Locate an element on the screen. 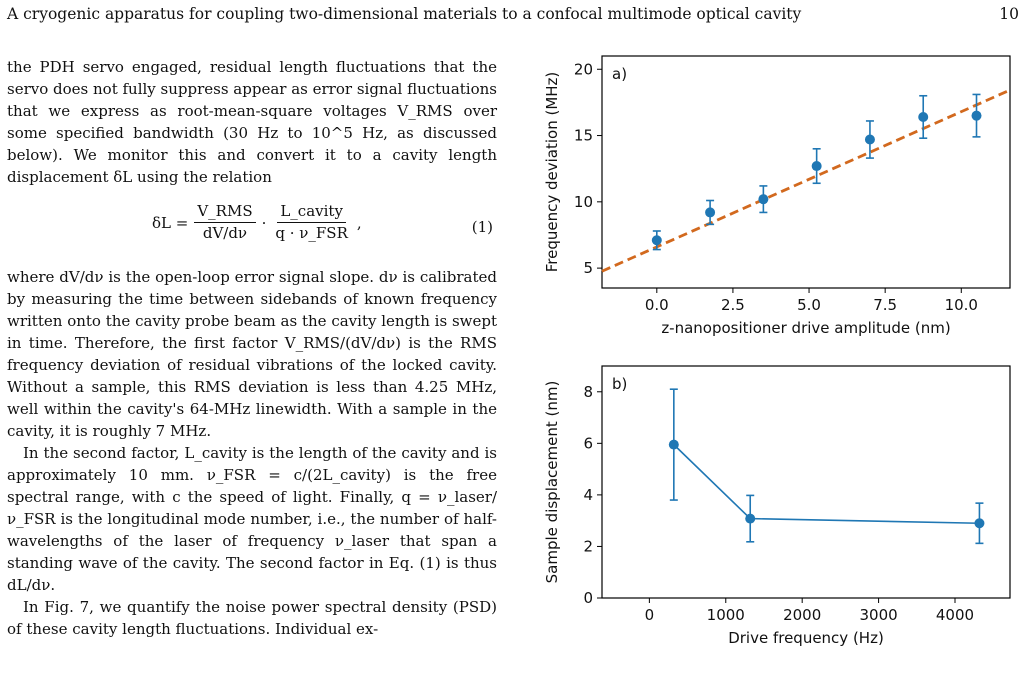 This screenshot has height=686, width=1028. x-tick-label: 0.0 is located at coordinates (657, 305).